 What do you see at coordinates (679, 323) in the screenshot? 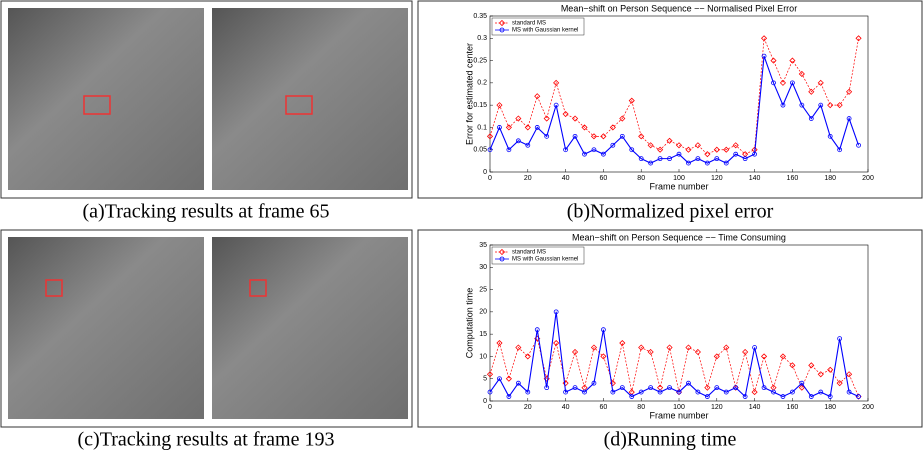
I see `plot-area` at bounding box center [679, 323].